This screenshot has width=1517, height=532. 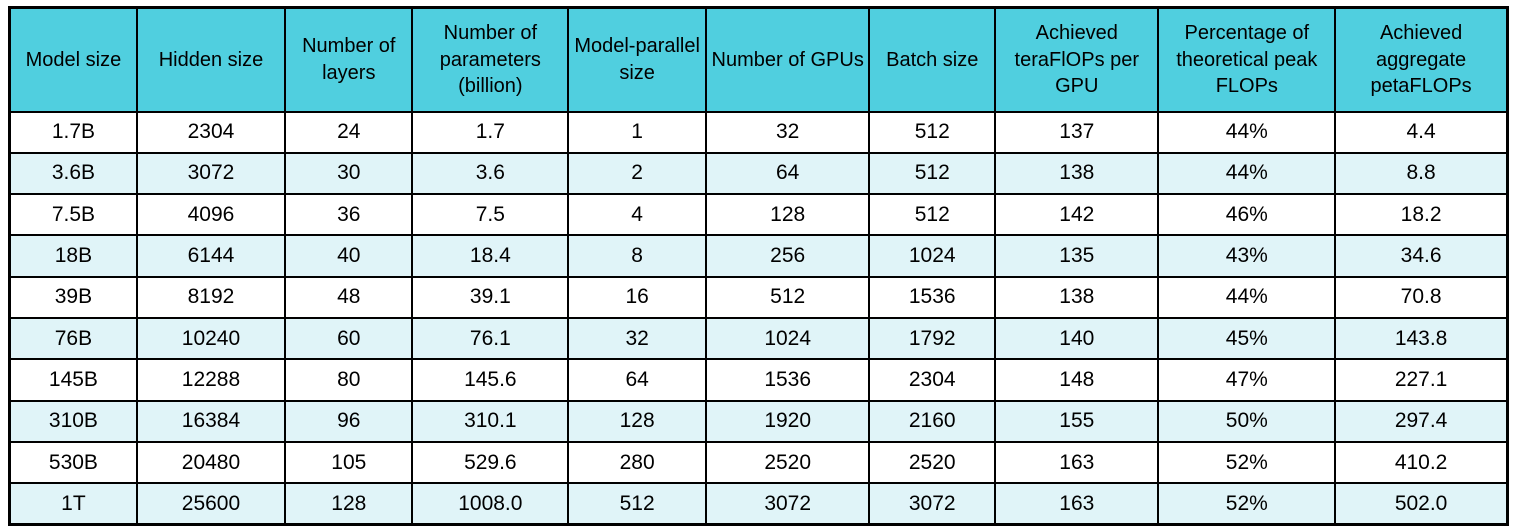 What do you see at coordinates (788, 462) in the screenshot?
I see `table-cell: 2520` at bounding box center [788, 462].